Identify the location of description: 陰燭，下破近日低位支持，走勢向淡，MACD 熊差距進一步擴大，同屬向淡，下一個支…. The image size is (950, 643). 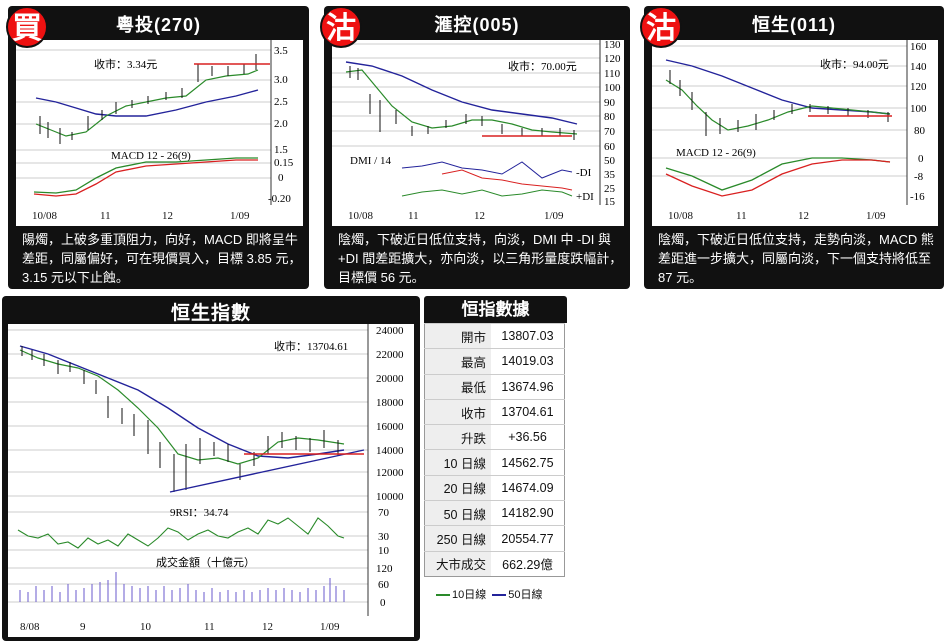
(796, 258).